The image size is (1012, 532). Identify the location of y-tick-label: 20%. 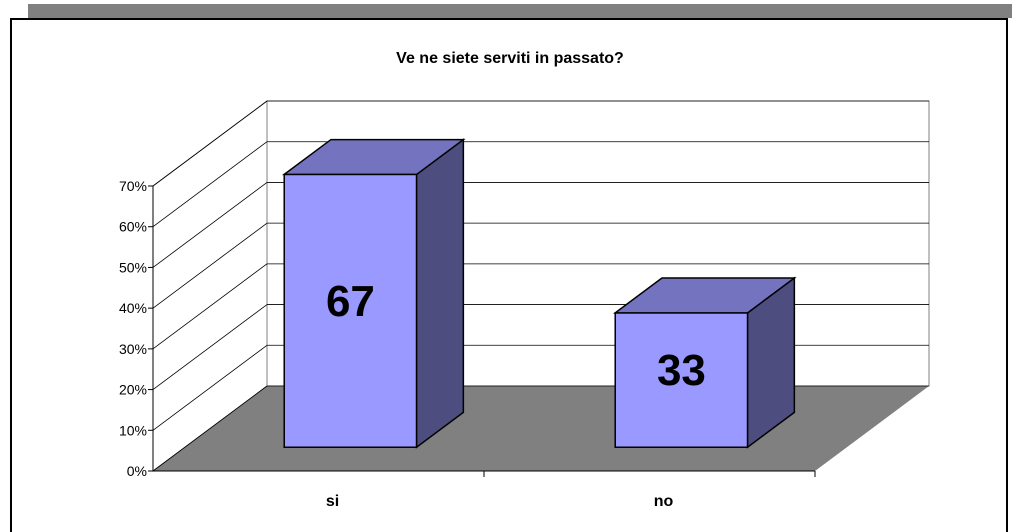
(133, 390).